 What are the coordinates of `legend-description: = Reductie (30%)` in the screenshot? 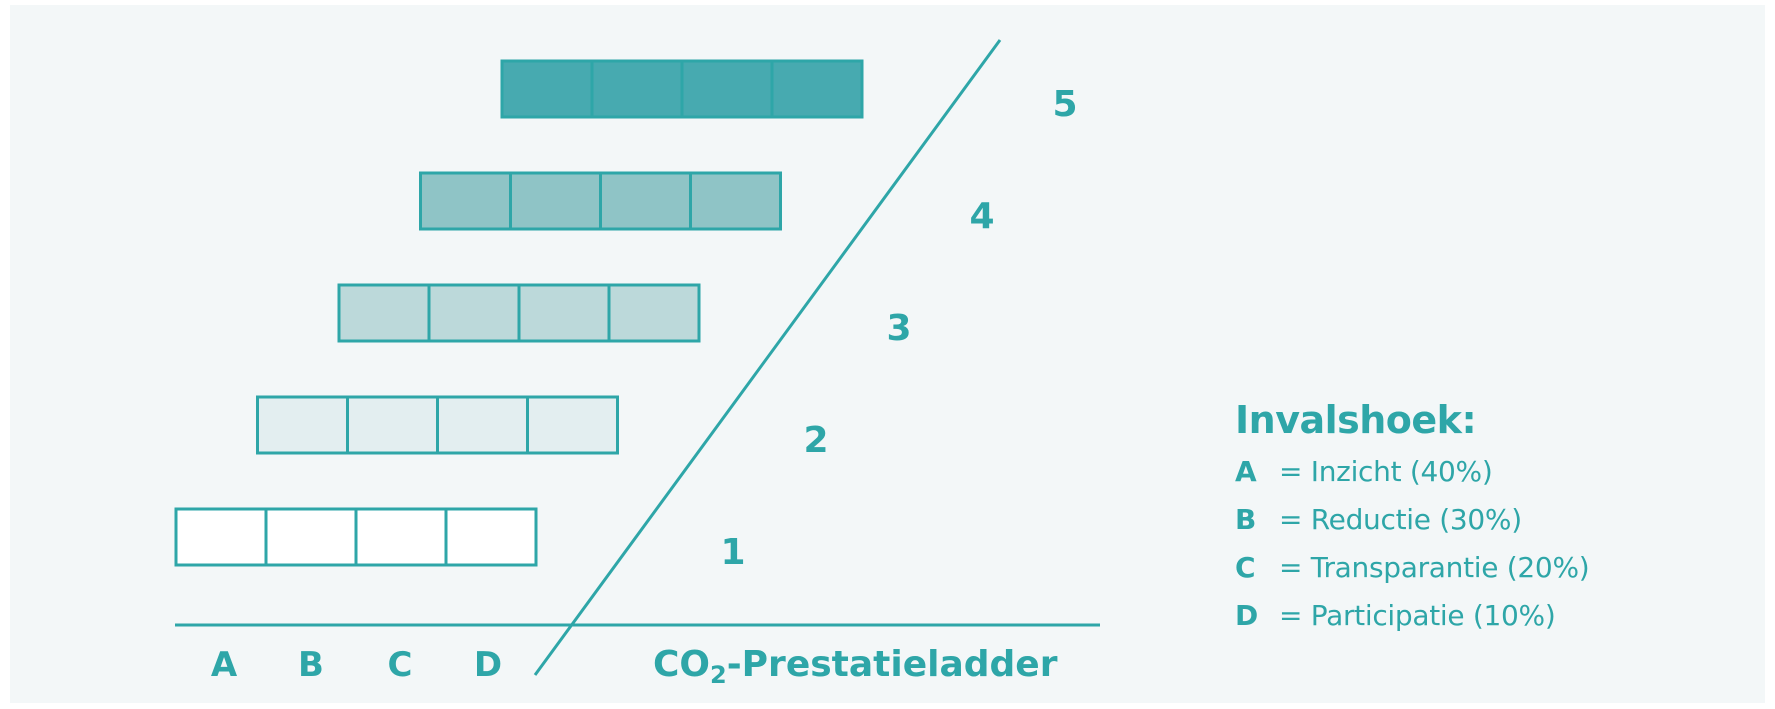 It's located at (1400, 519).